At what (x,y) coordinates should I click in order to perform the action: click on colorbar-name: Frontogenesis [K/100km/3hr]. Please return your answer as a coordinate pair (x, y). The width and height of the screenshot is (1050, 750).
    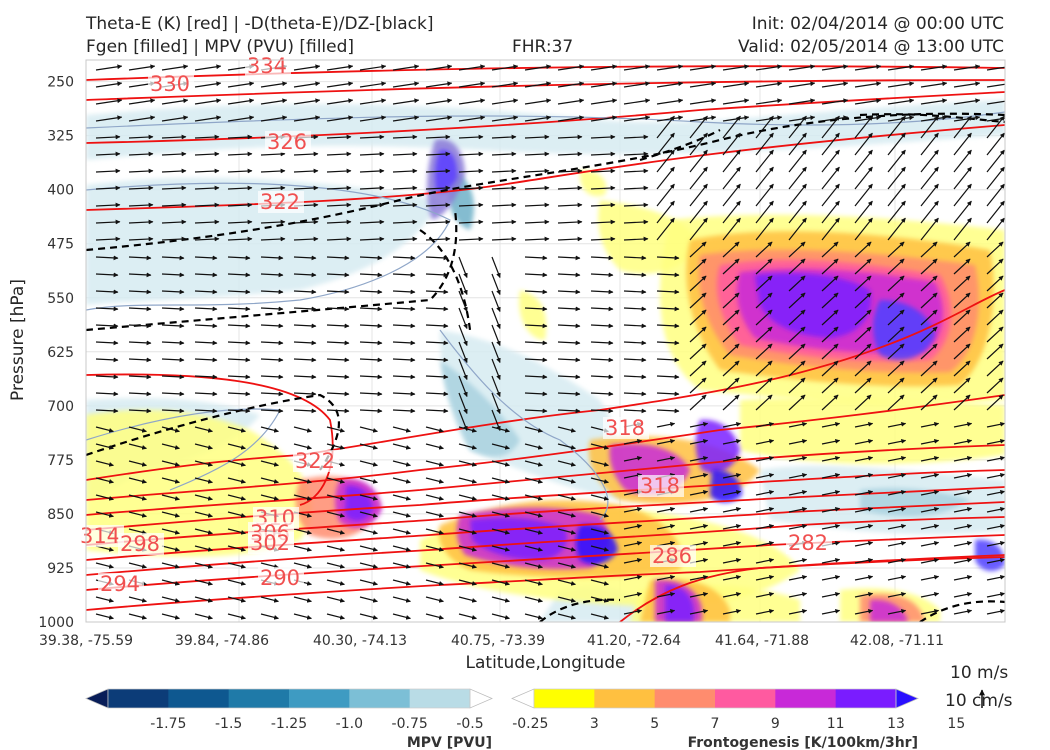
    Looking at the image, I should click on (803, 742).